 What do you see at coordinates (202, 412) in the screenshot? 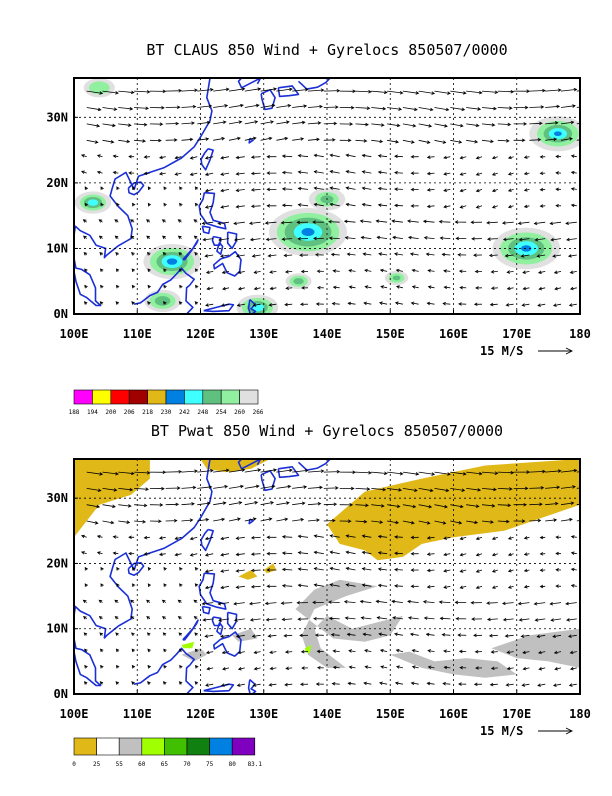
I see `colorbar-label: 248` at bounding box center [202, 412].